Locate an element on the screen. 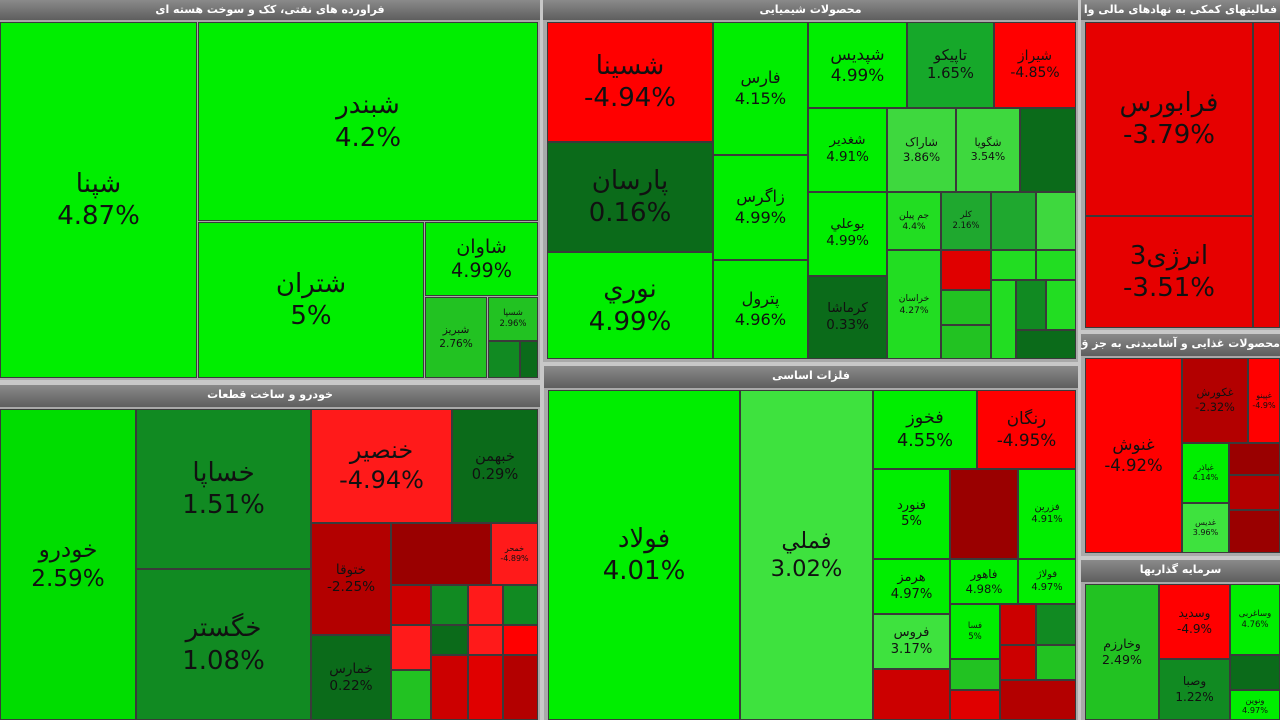 This screenshot has height=720, width=1280. section-header: فراورده های نفتی، کک و سوخت هسته ای is located at coordinates (270, 10).